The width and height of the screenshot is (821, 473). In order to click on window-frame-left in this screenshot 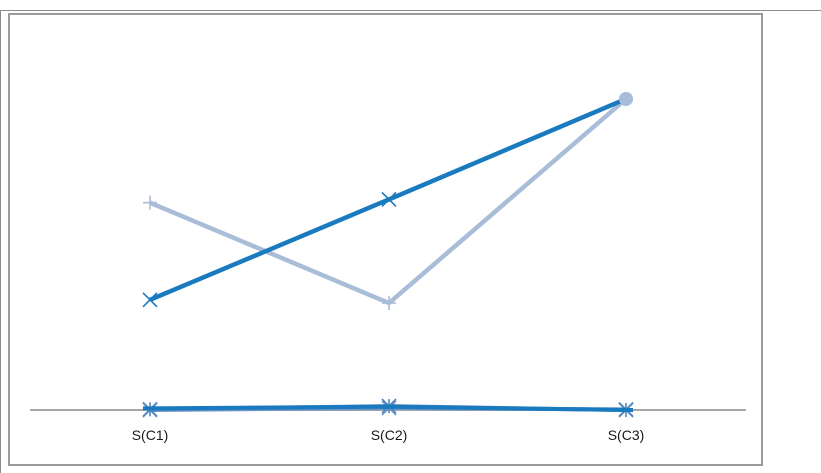, I will do `click(0, 241)`.